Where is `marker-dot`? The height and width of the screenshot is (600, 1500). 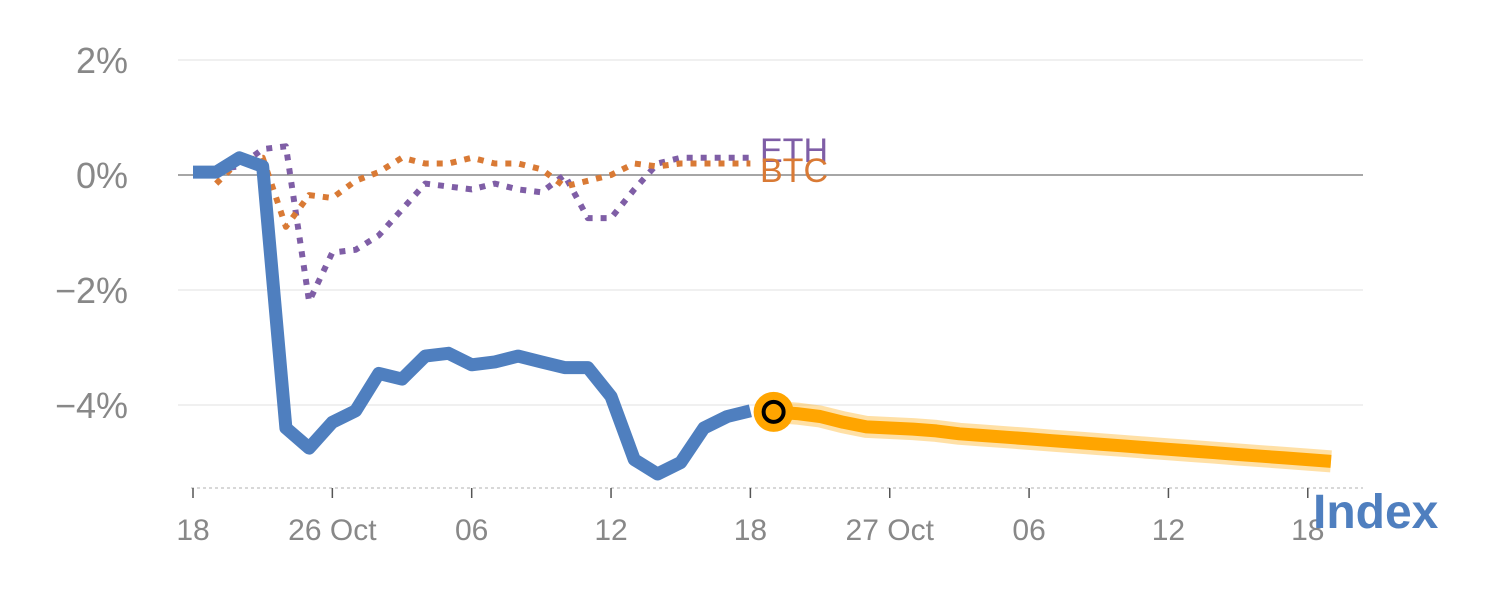 marker-dot is located at coordinates (773, 411).